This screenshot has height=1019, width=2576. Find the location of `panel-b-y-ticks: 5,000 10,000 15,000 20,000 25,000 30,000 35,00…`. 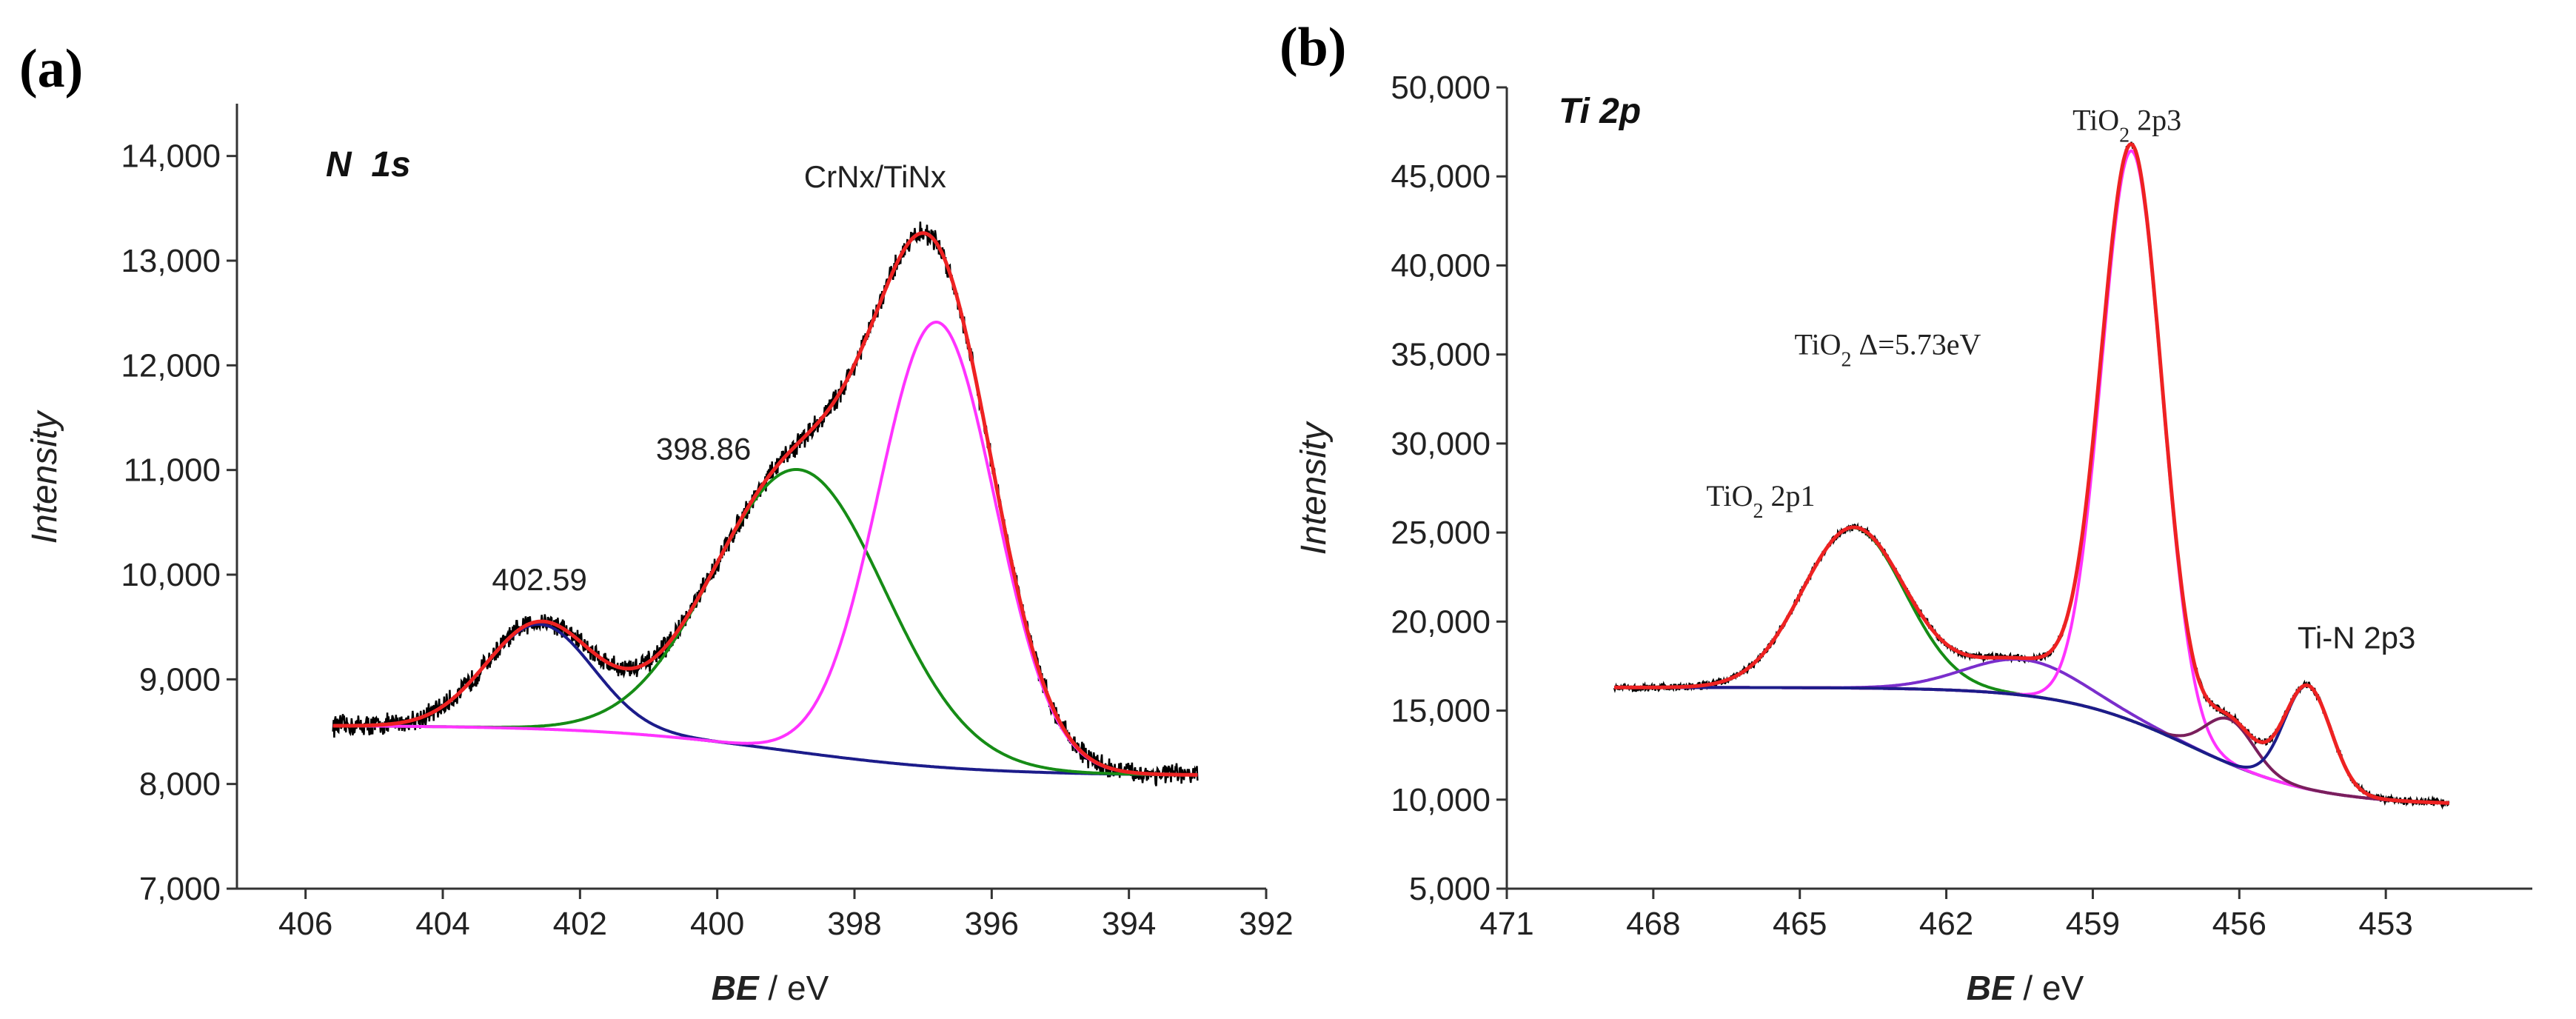

panel-b-y-ticks: 5,000 10,000 15,000 20,000 25,000 30,000 35,00… is located at coordinates (1449, 489).